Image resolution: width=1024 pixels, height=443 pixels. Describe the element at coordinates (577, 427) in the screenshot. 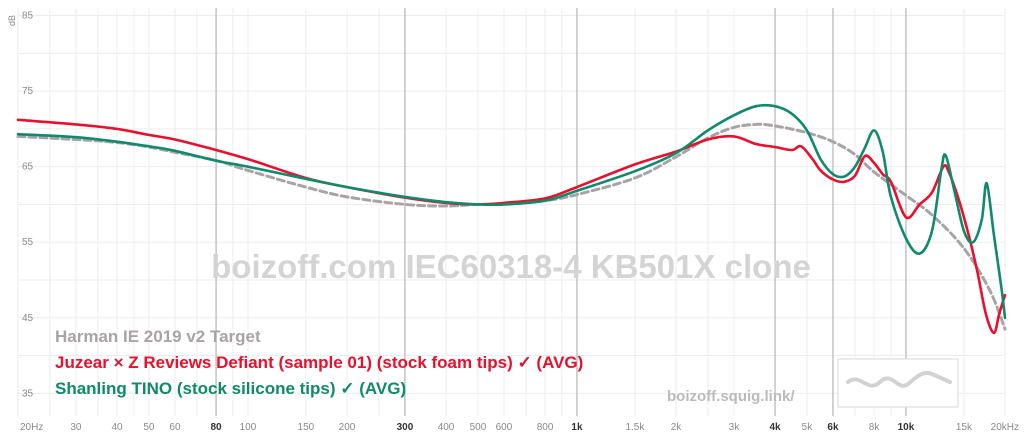

I see `x-tick-label: 1k` at that location.